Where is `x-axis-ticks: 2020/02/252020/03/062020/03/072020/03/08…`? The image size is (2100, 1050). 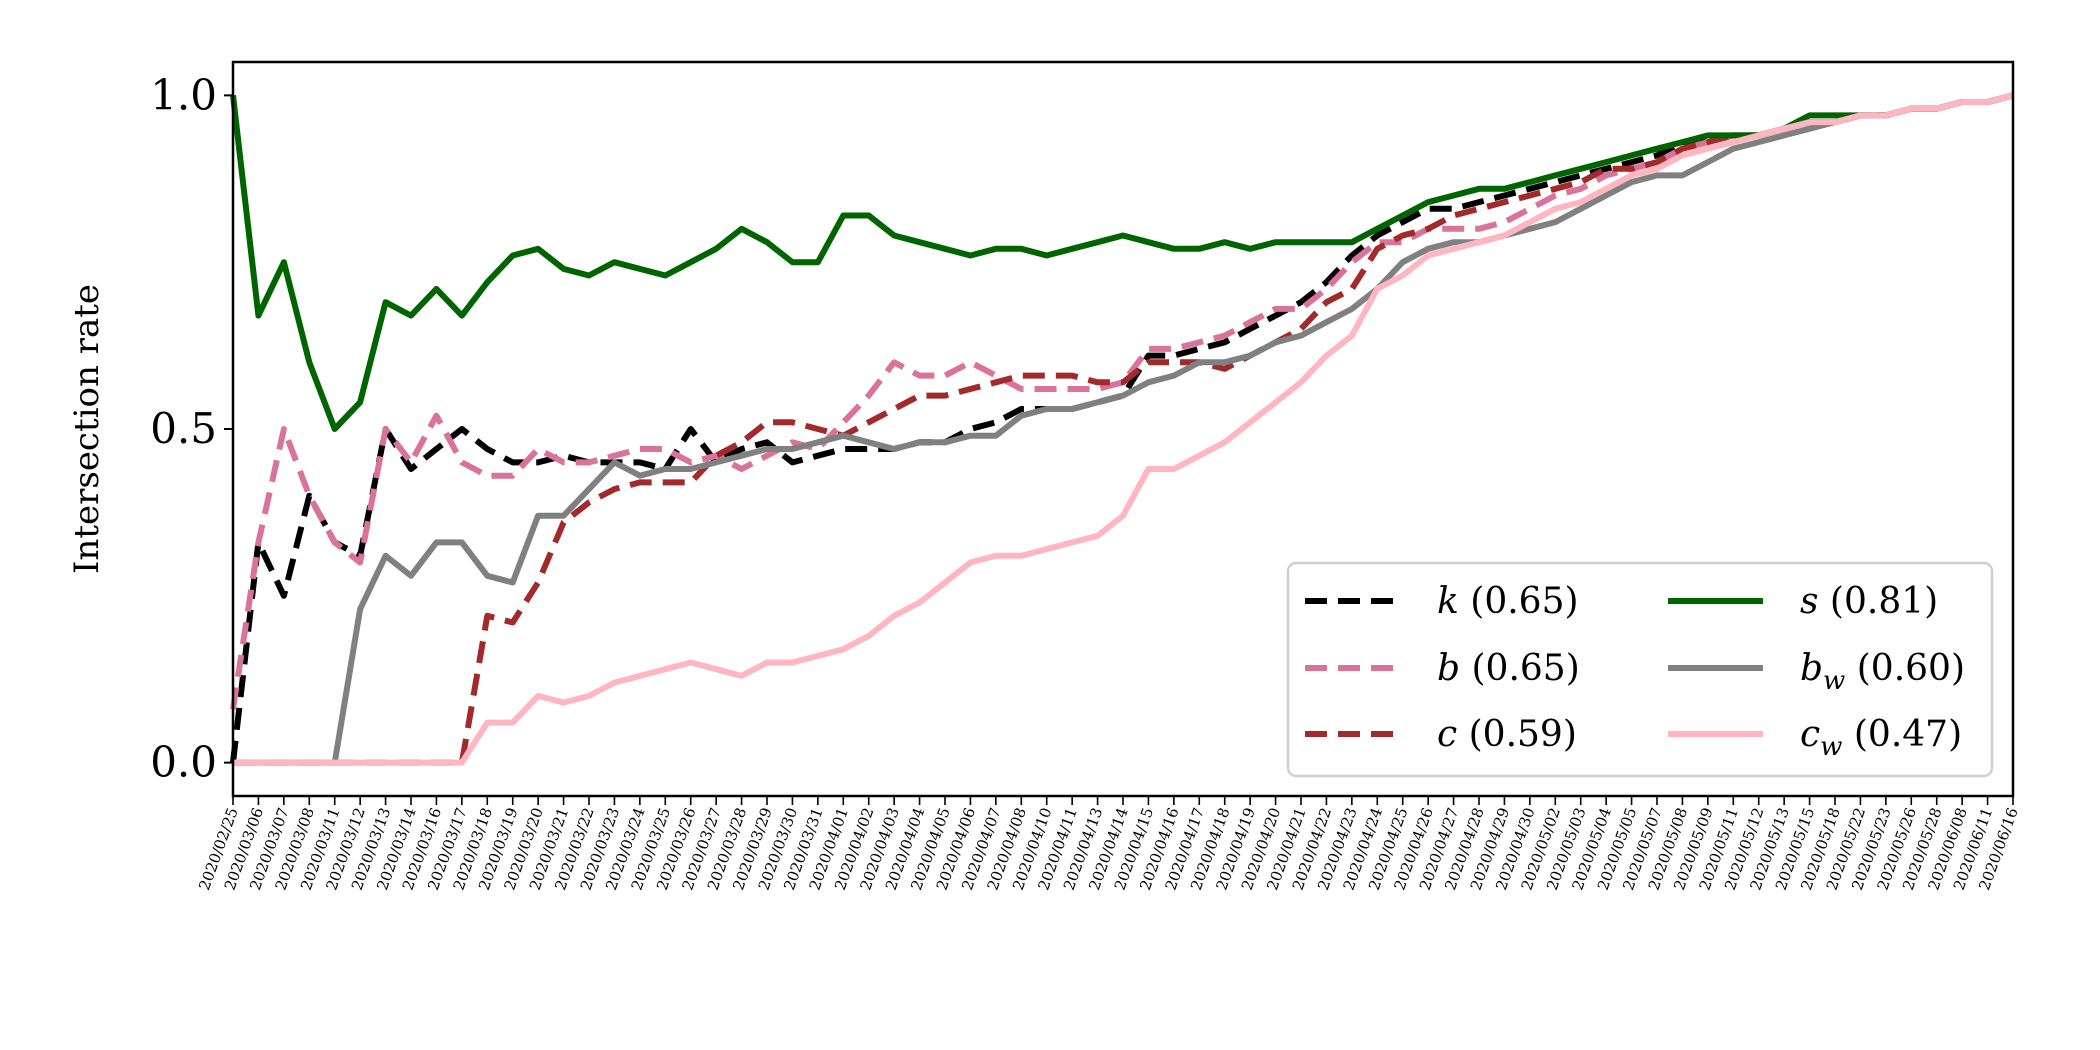
x-axis-ticks: 2020/02/252020/03/062020/03/072020/03/08… is located at coordinates (1108, 844).